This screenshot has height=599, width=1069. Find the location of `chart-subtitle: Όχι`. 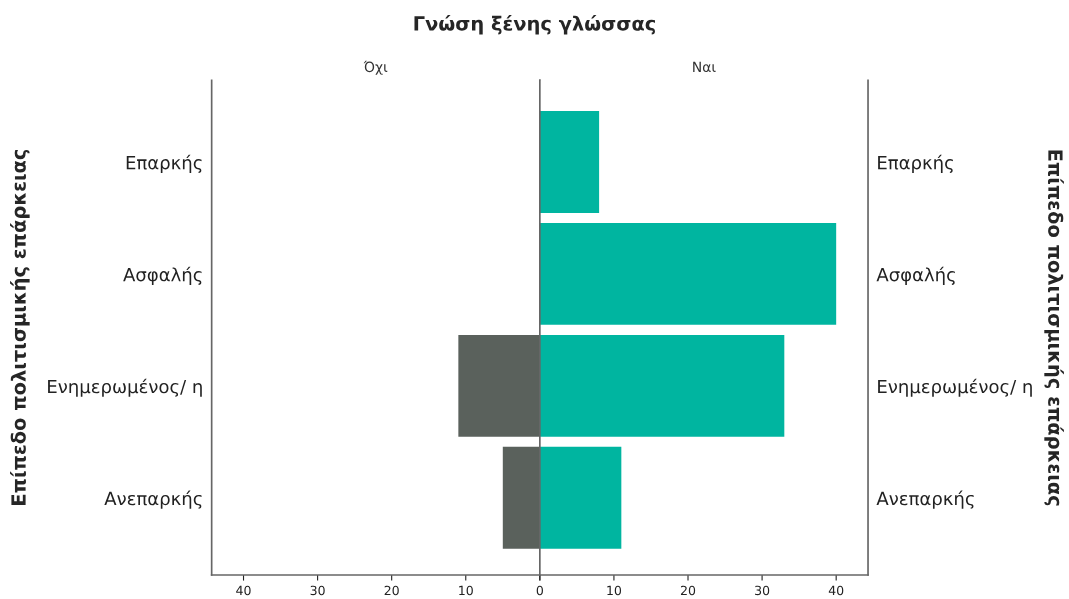

chart-subtitle: Όχι is located at coordinates (375, 67).